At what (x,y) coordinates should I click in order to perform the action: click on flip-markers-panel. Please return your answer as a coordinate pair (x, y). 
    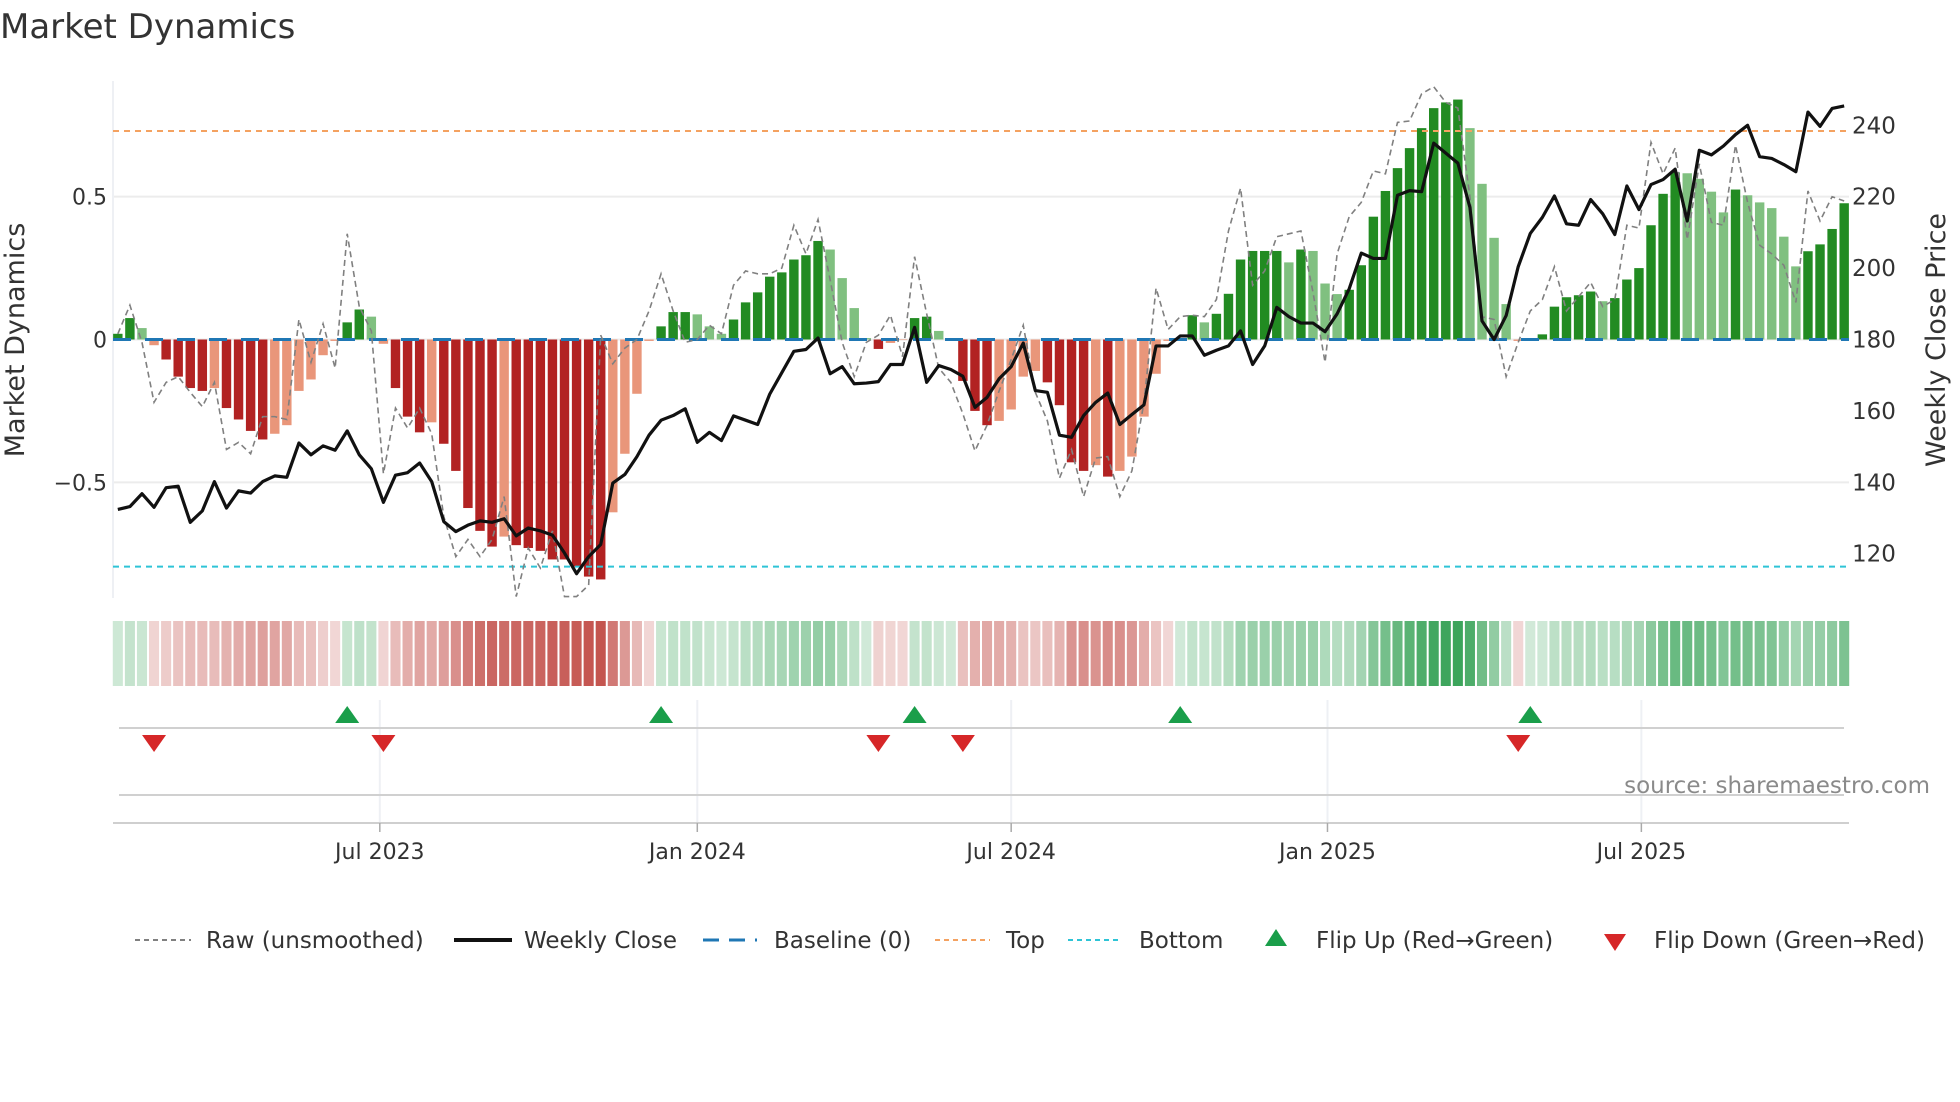
    Looking at the image, I should click on (981, 761).